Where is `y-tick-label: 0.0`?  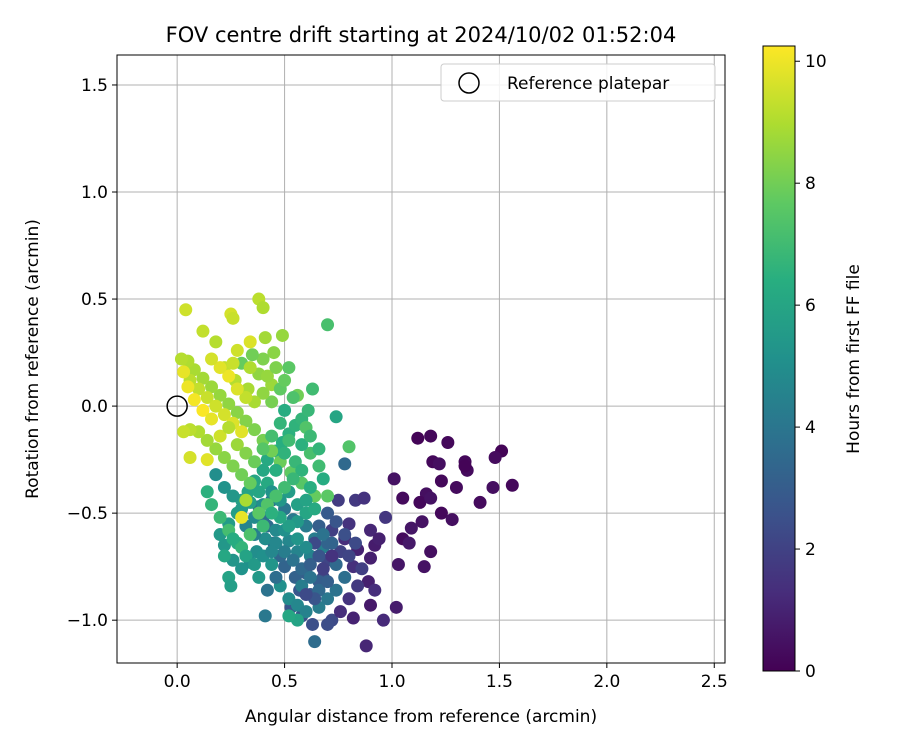 y-tick-label: 0.0 is located at coordinates (94, 407).